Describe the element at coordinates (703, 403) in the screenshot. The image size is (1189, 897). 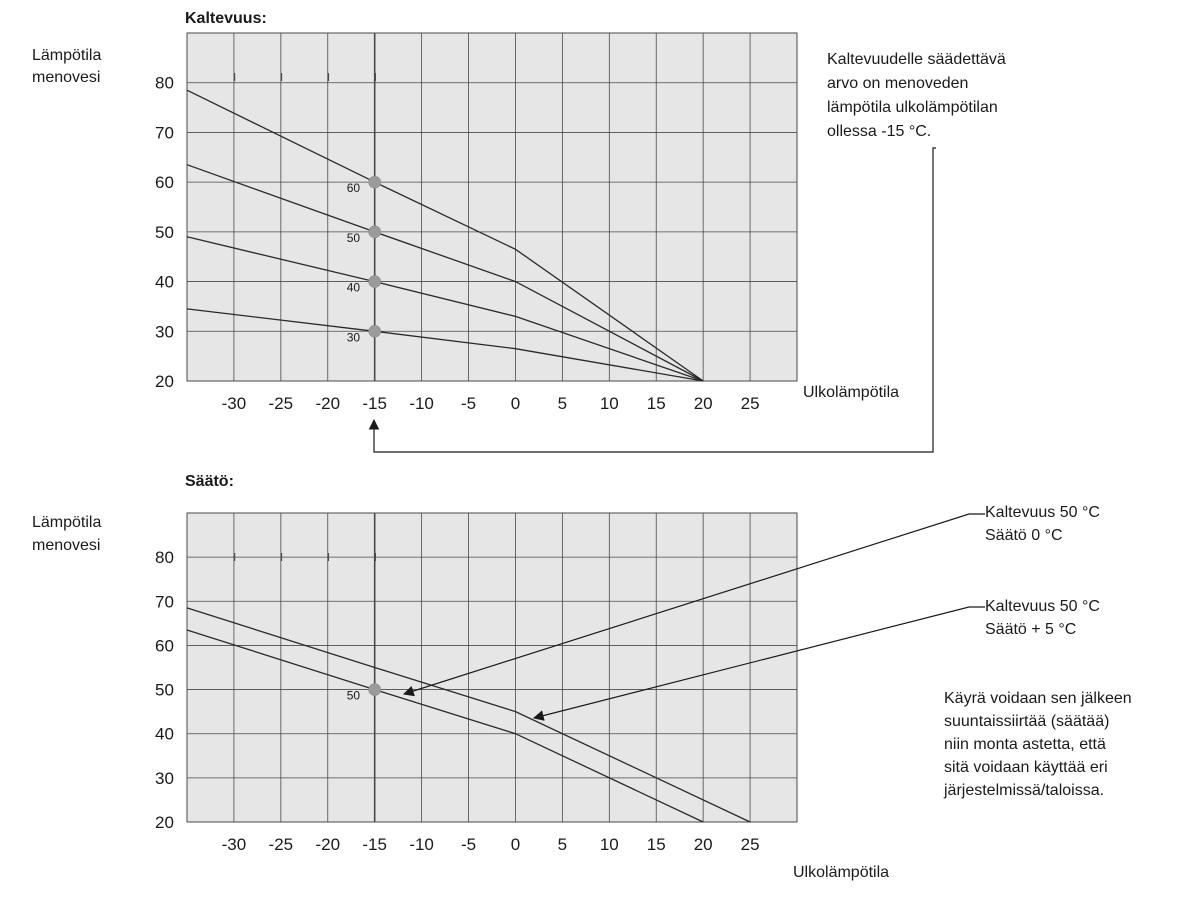
I see `chart1-xtick-label: 20` at that location.